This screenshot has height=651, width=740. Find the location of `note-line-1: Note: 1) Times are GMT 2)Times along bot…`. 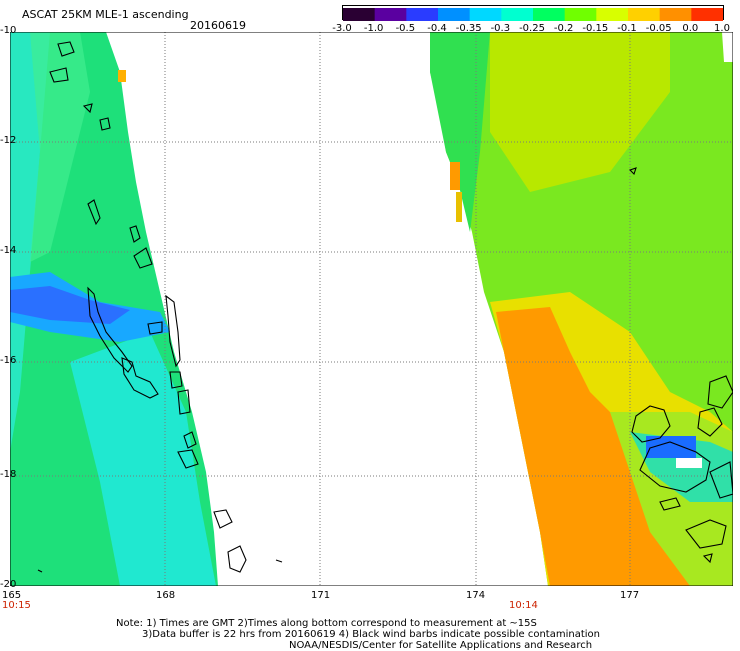

note-line-1: Note: 1) Times are GMT 2)Times along bot… is located at coordinates (326, 623).